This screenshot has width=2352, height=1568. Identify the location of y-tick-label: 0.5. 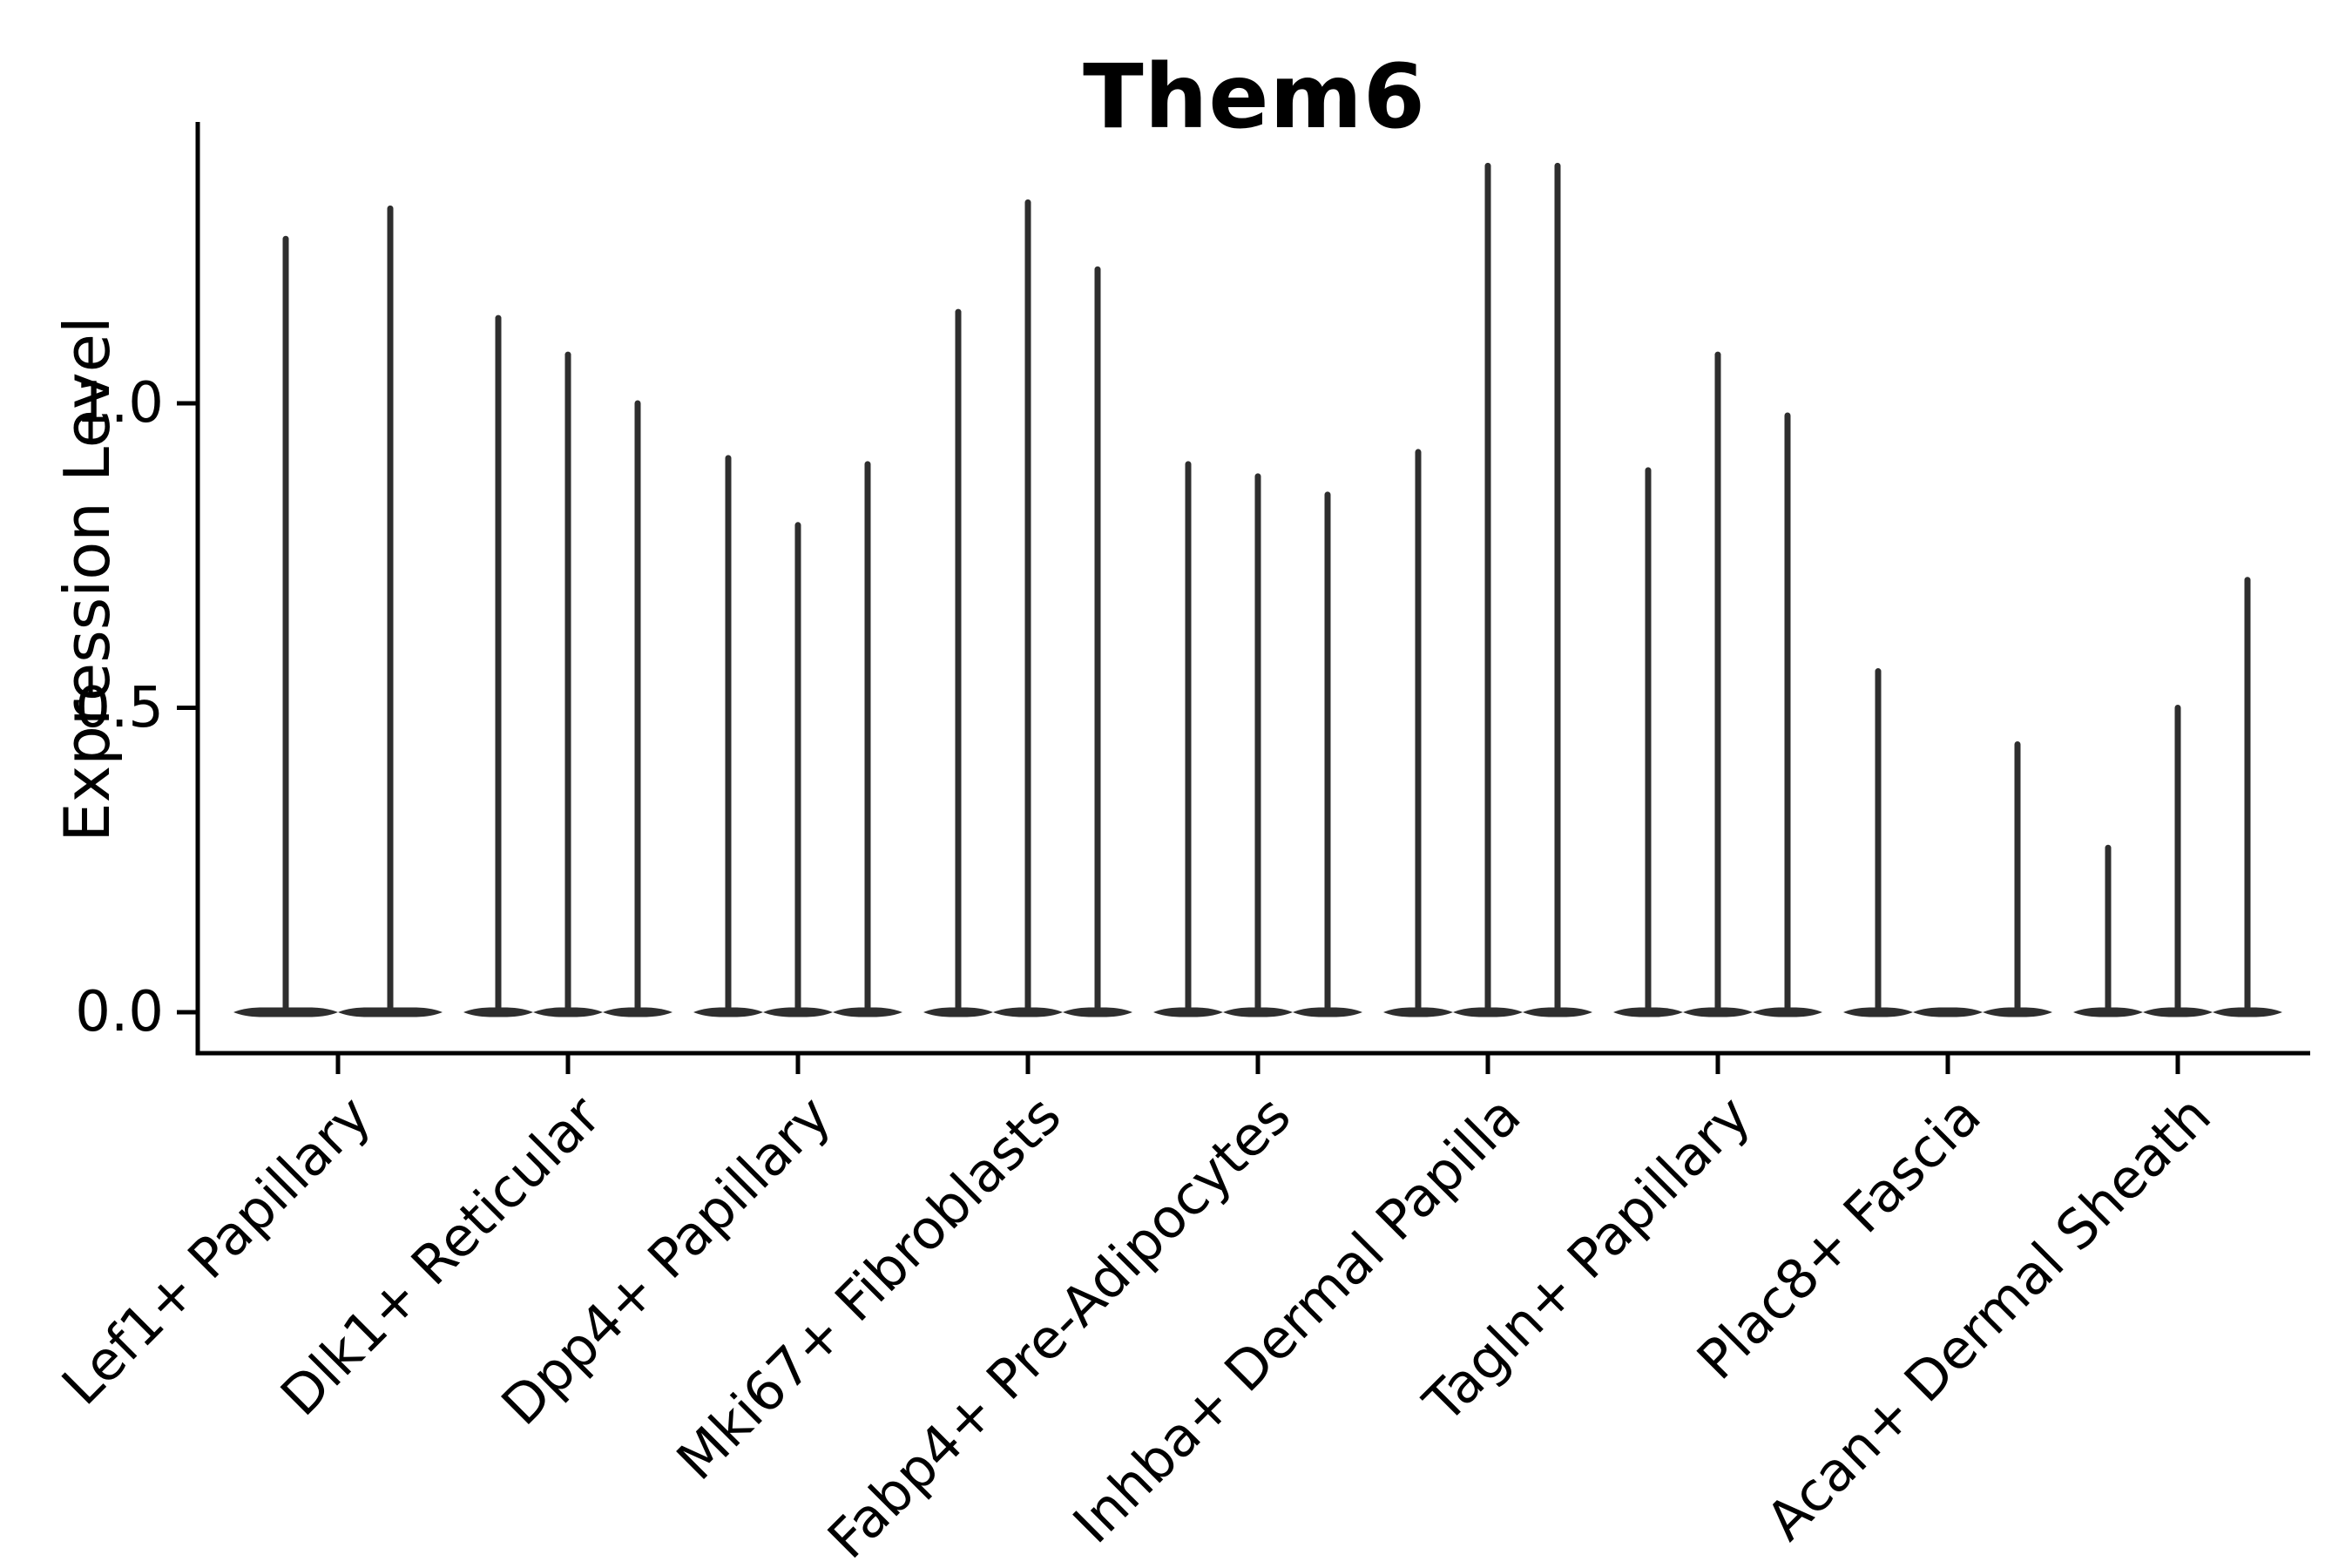
(119, 707).